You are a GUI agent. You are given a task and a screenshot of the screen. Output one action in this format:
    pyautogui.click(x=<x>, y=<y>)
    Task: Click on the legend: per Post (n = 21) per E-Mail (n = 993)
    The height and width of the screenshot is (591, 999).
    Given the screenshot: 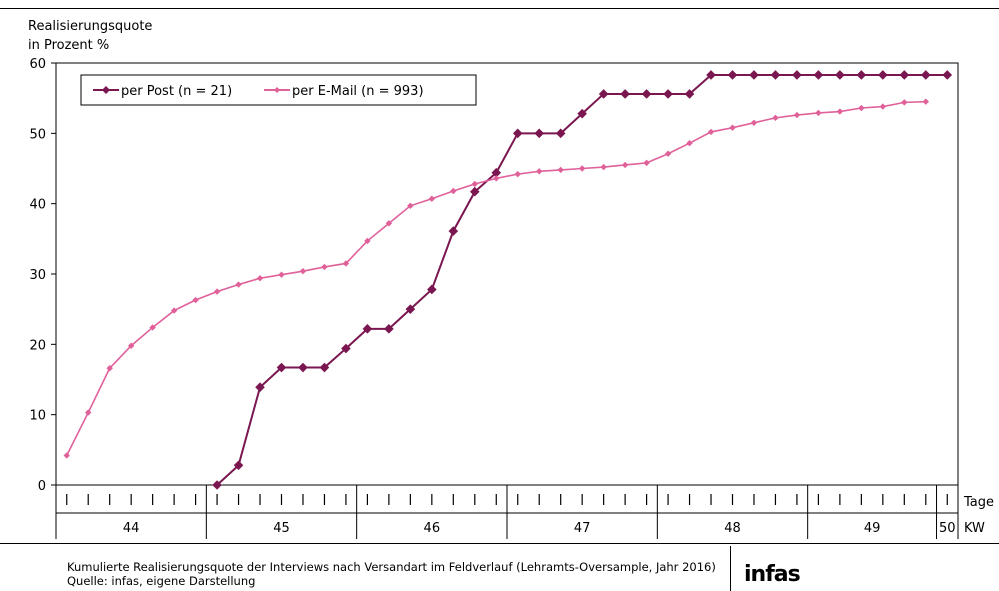 What is the action you would take?
    pyautogui.click(x=278, y=90)
    